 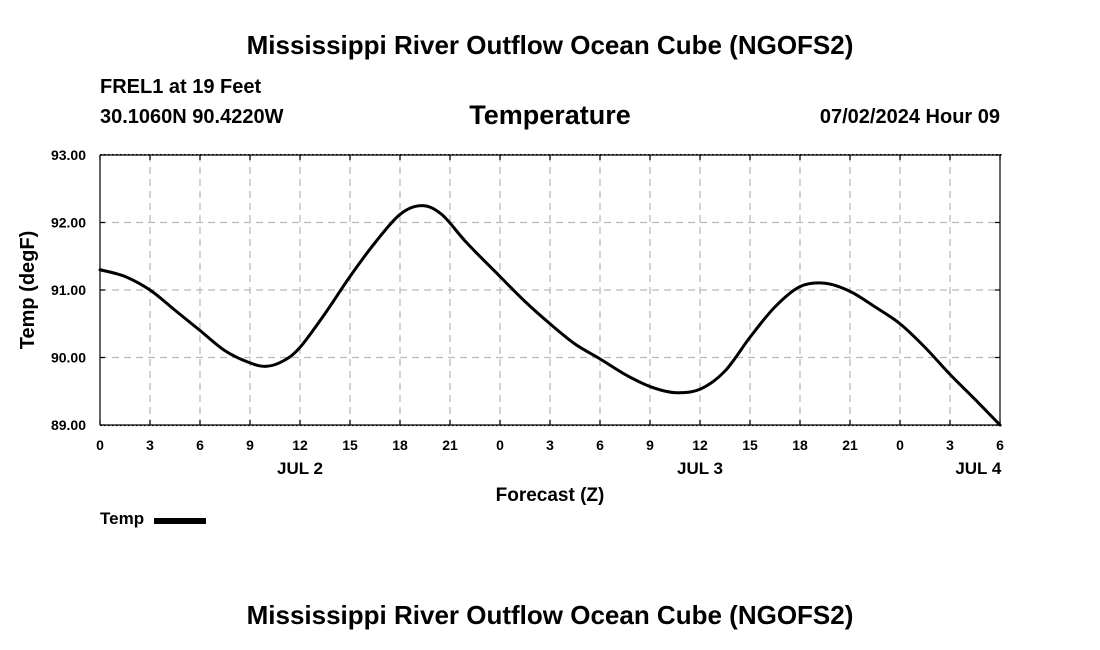 I want to click on x-axis-title: Forecast (Z), so click(x=550, y=495).